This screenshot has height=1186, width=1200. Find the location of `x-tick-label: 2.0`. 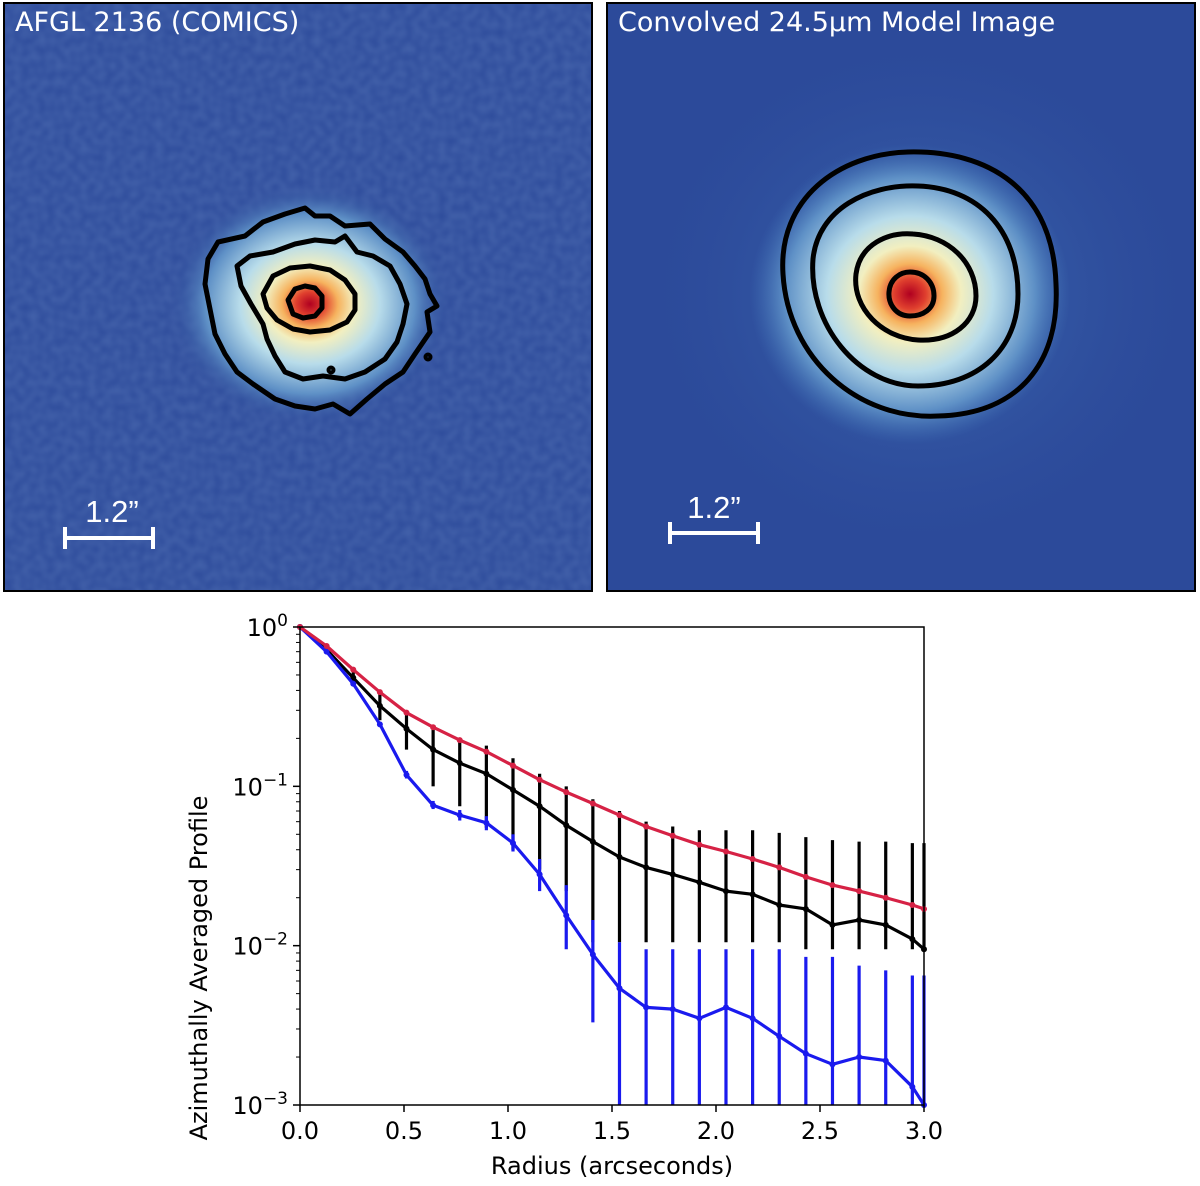

x-tick-label: 2.0 is located at coordinates (716, 1131).